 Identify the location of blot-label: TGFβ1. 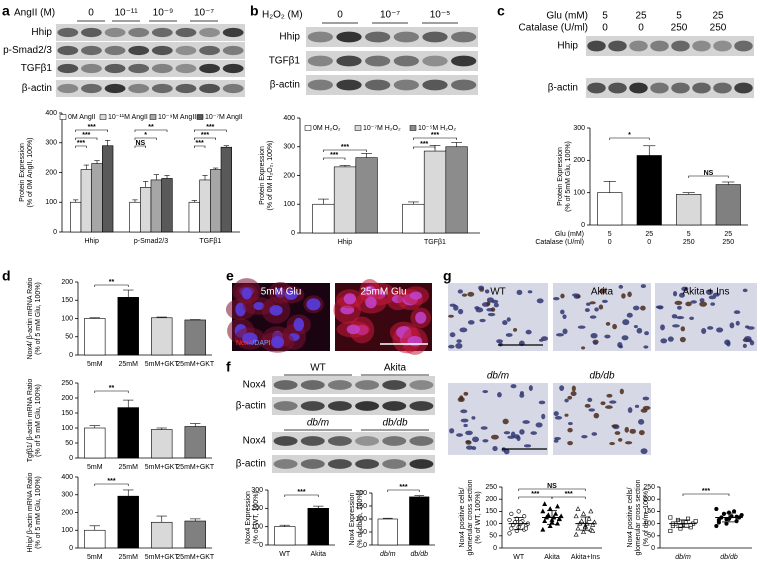
(285, 61).